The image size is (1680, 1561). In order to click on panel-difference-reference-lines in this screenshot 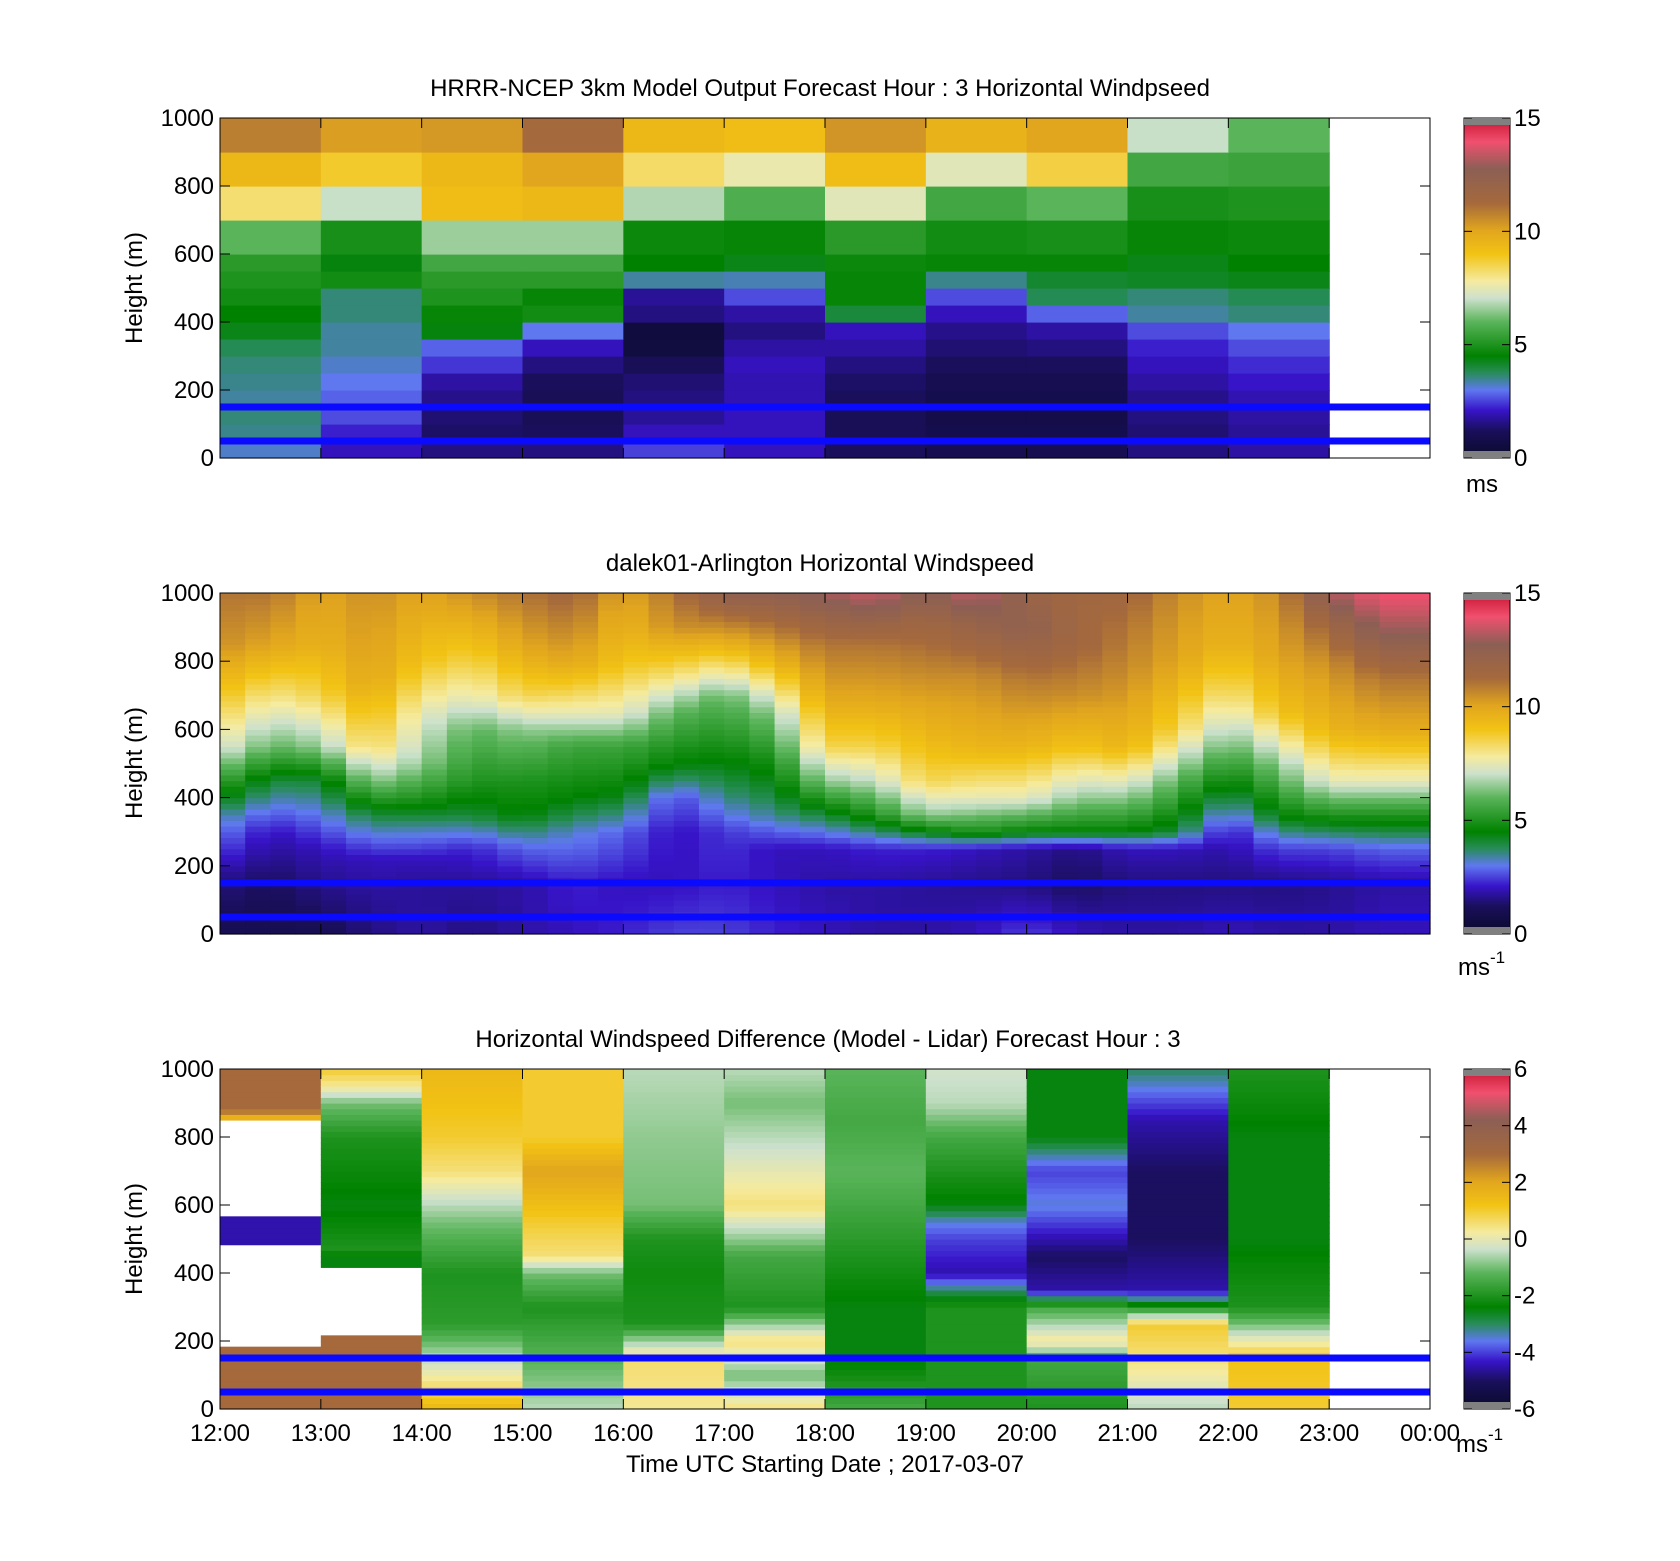, I will do `click(825, 1375)`.